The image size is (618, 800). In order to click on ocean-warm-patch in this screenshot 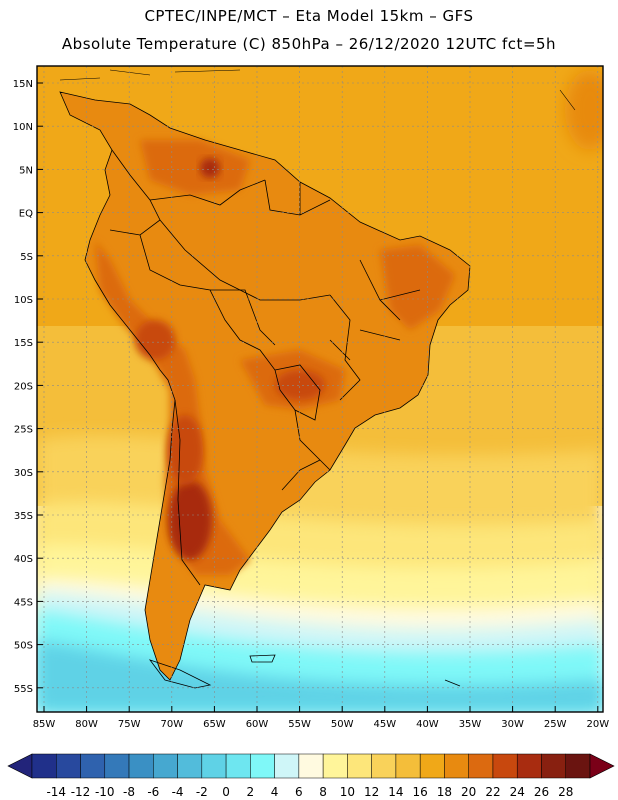, I will do `click(584, 110)`.